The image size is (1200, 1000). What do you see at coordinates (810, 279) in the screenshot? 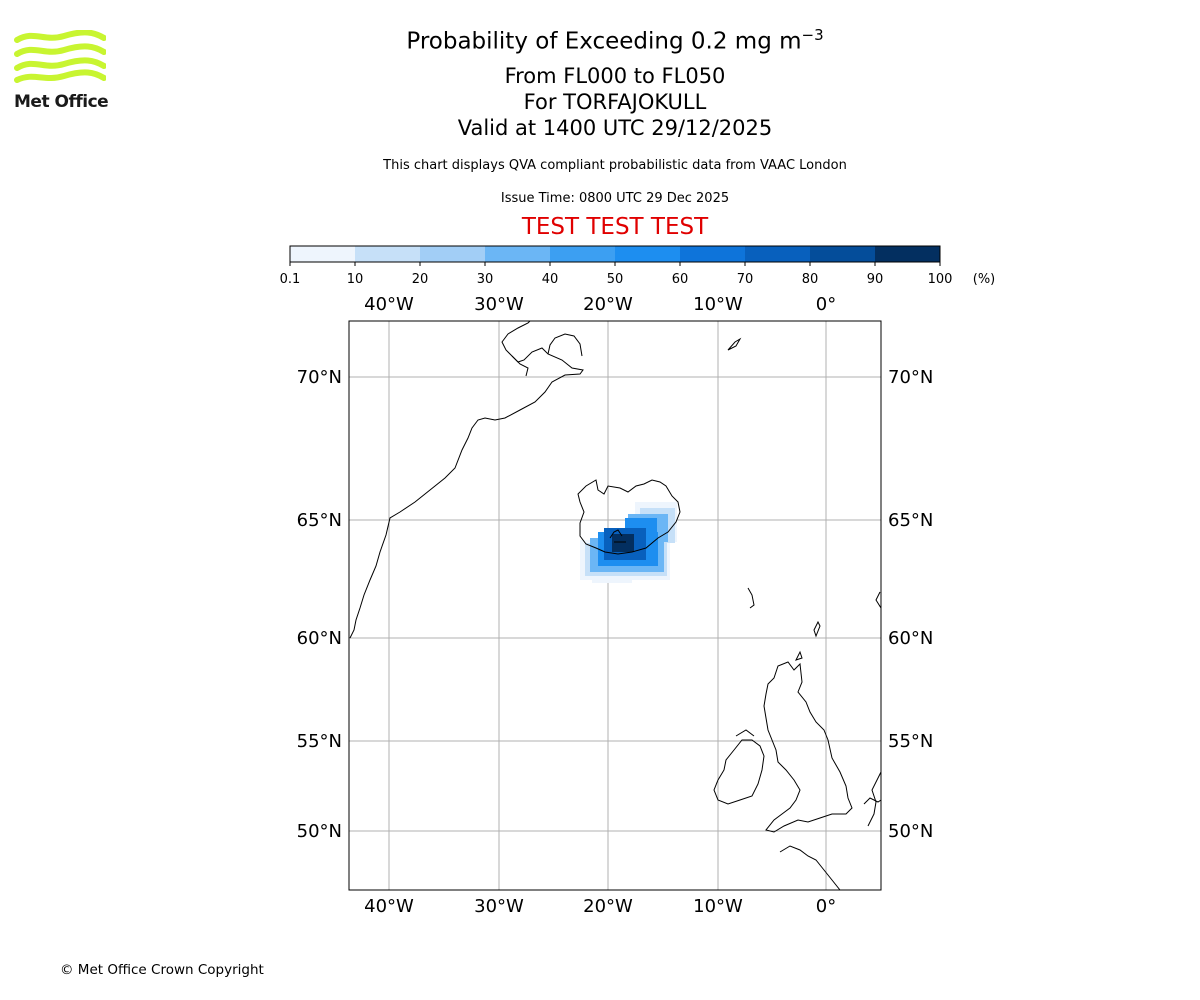
I see `colorbar-tick-label: 80` at bounding box center [810, 279].